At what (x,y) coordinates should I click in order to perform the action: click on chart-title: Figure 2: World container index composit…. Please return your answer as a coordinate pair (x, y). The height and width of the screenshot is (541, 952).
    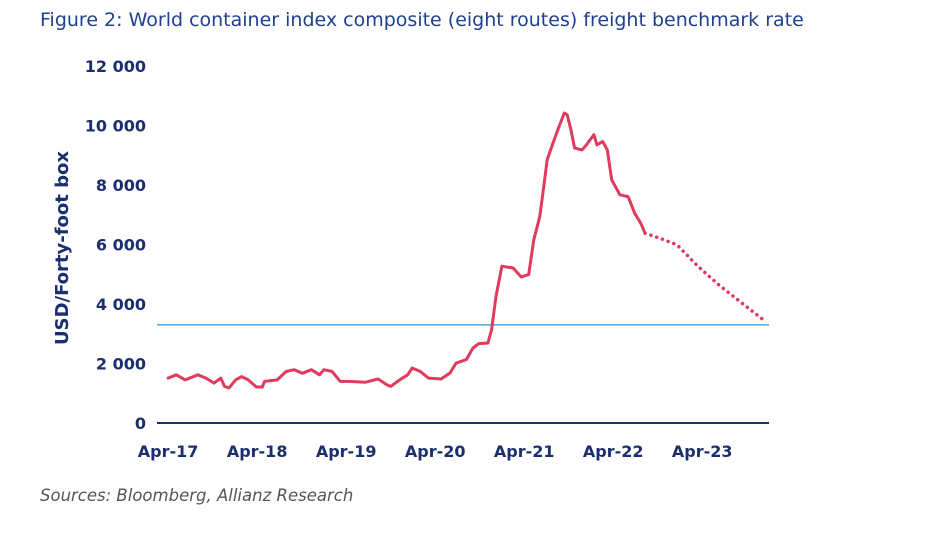
    Looking at the image, I should click on (422, 20).